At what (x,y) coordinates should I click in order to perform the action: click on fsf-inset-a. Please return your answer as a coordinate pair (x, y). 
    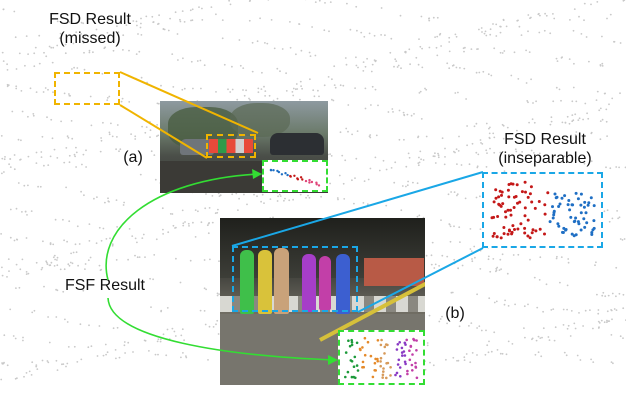
    Looking at the image, I should click on (295, 176).